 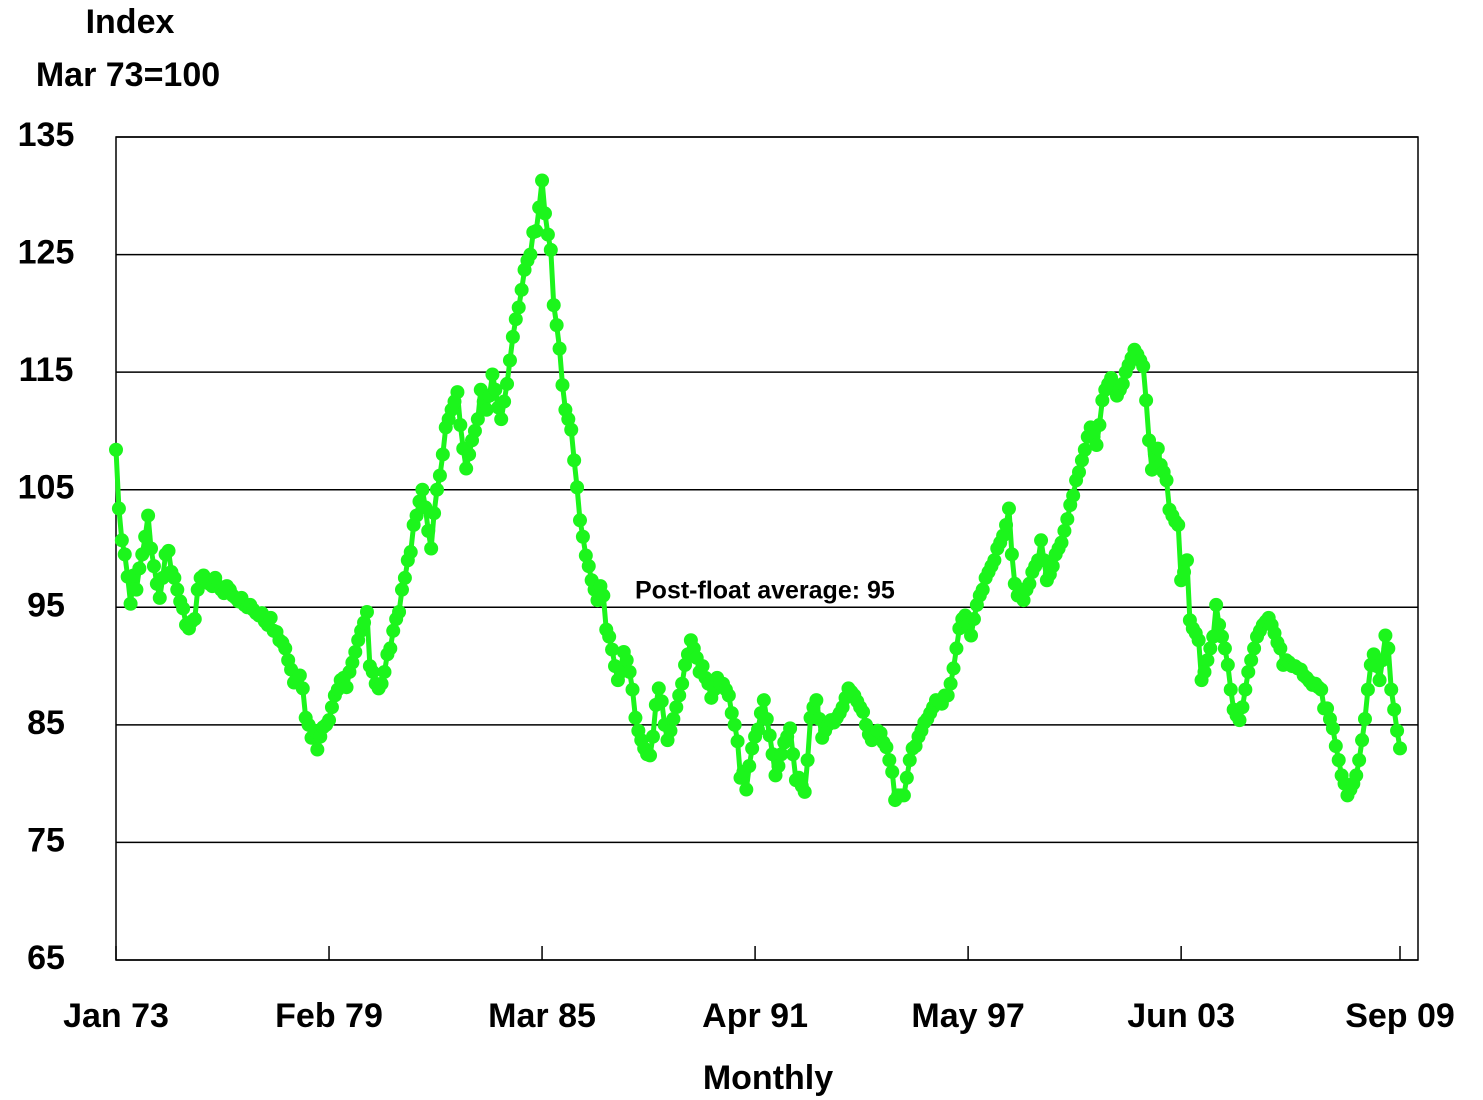 I want to click on y-tick-label: 95, so click(x=46, y=605).